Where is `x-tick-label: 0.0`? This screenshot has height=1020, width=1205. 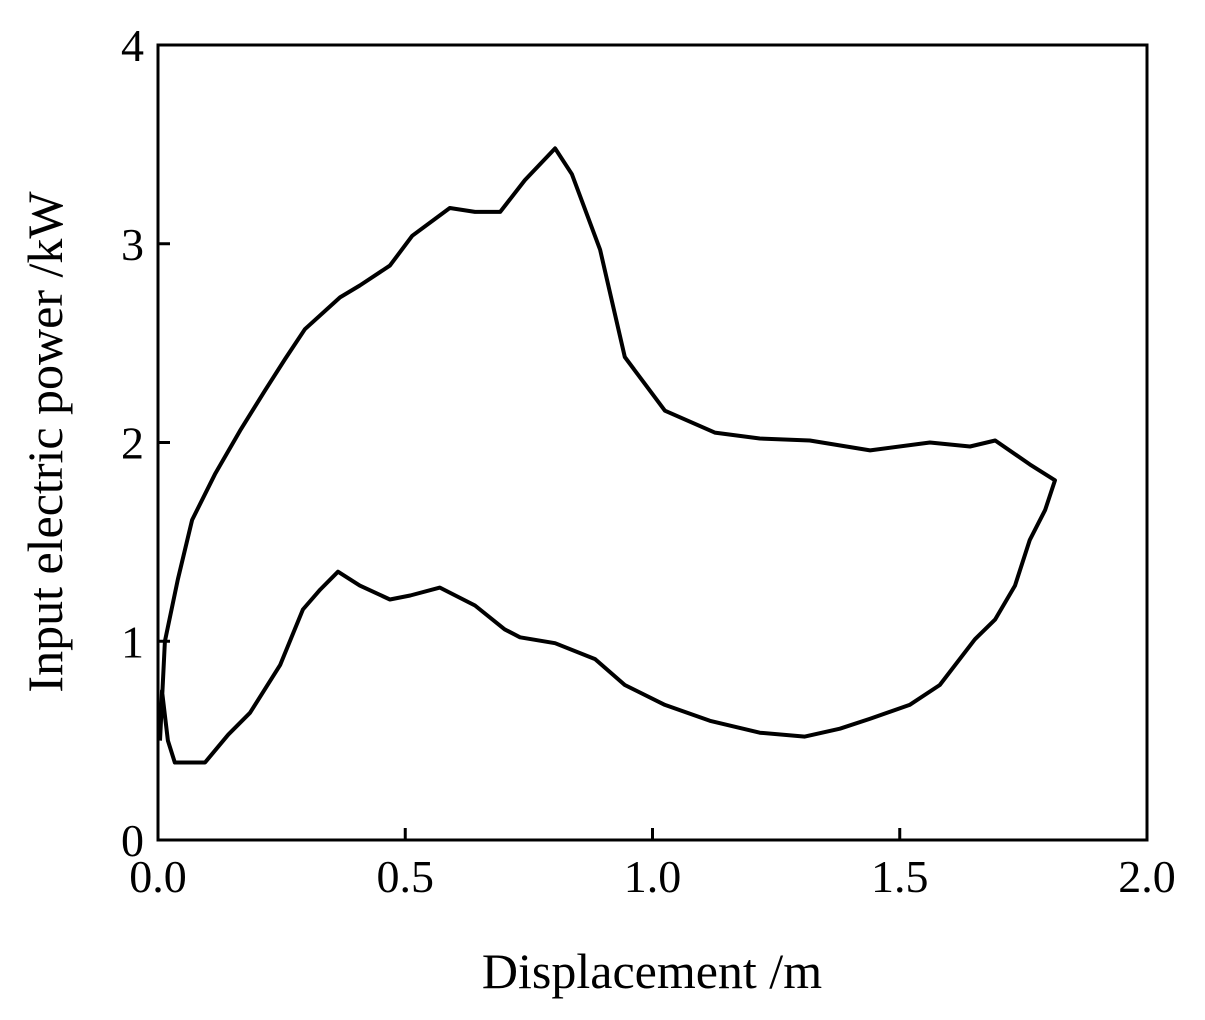
x-tick-label: 0.0 is located at coordinates (158, 876).